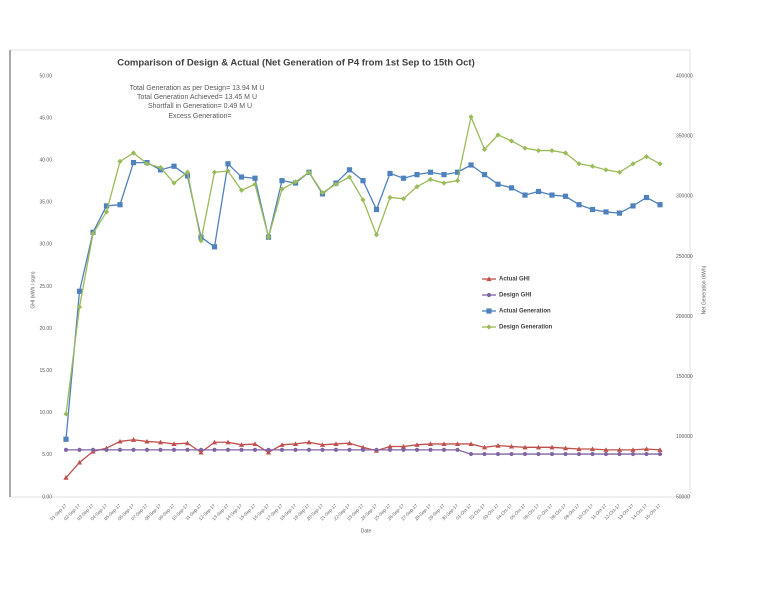 The image size is (768, 599). Describe the element at coordinates (704, 289) in the screenshot. I see `y2-axis-label: Net Generation (kWh)` at that location.